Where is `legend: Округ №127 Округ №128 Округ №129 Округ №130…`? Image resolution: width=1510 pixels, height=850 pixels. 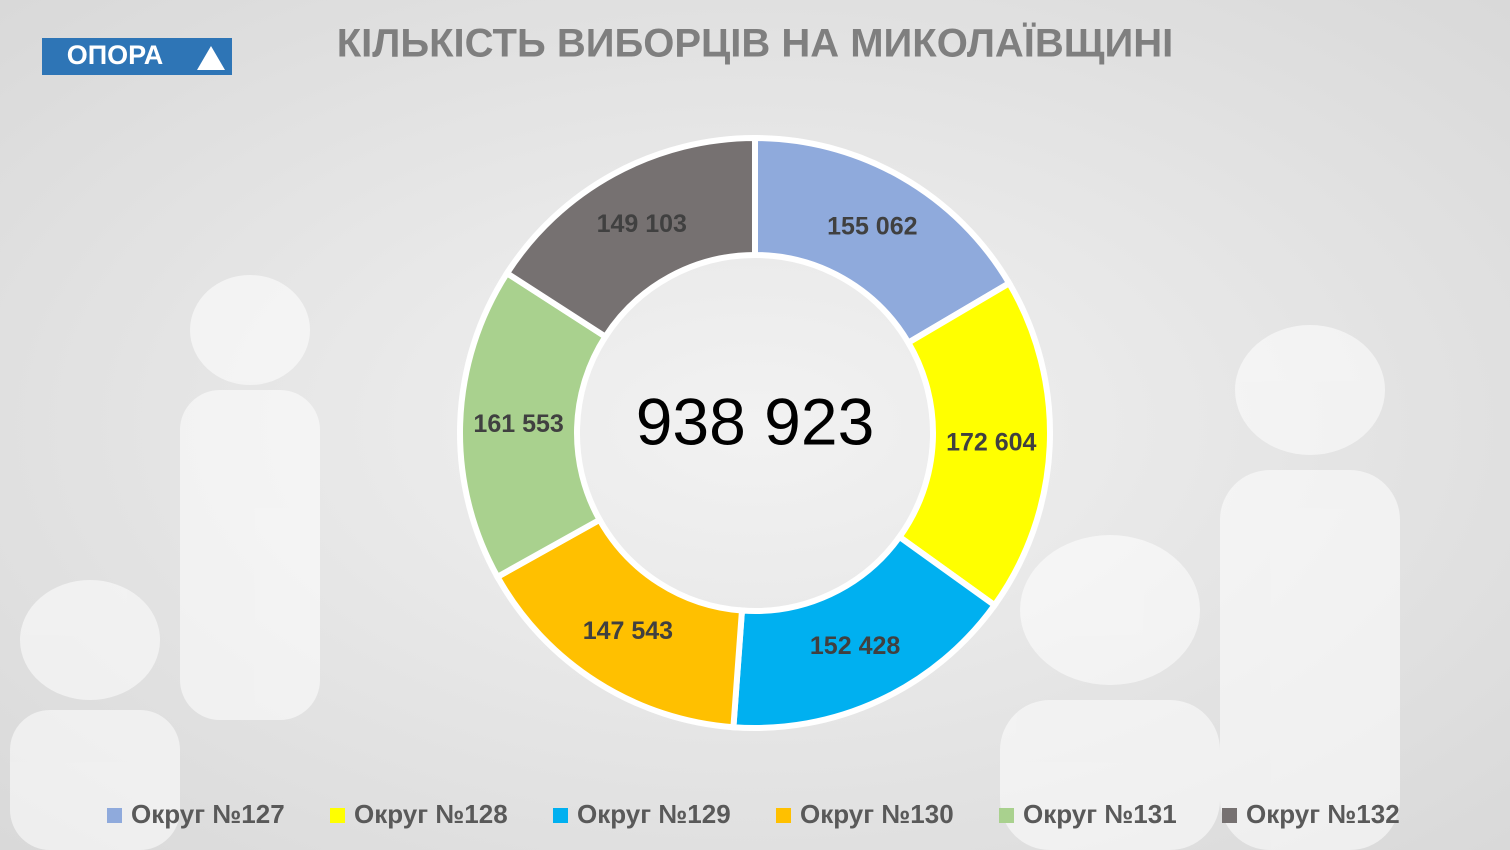 legend: Округ №127 Округ №128 Округ №129 Округ №130… is located at coordinates (753, 814).